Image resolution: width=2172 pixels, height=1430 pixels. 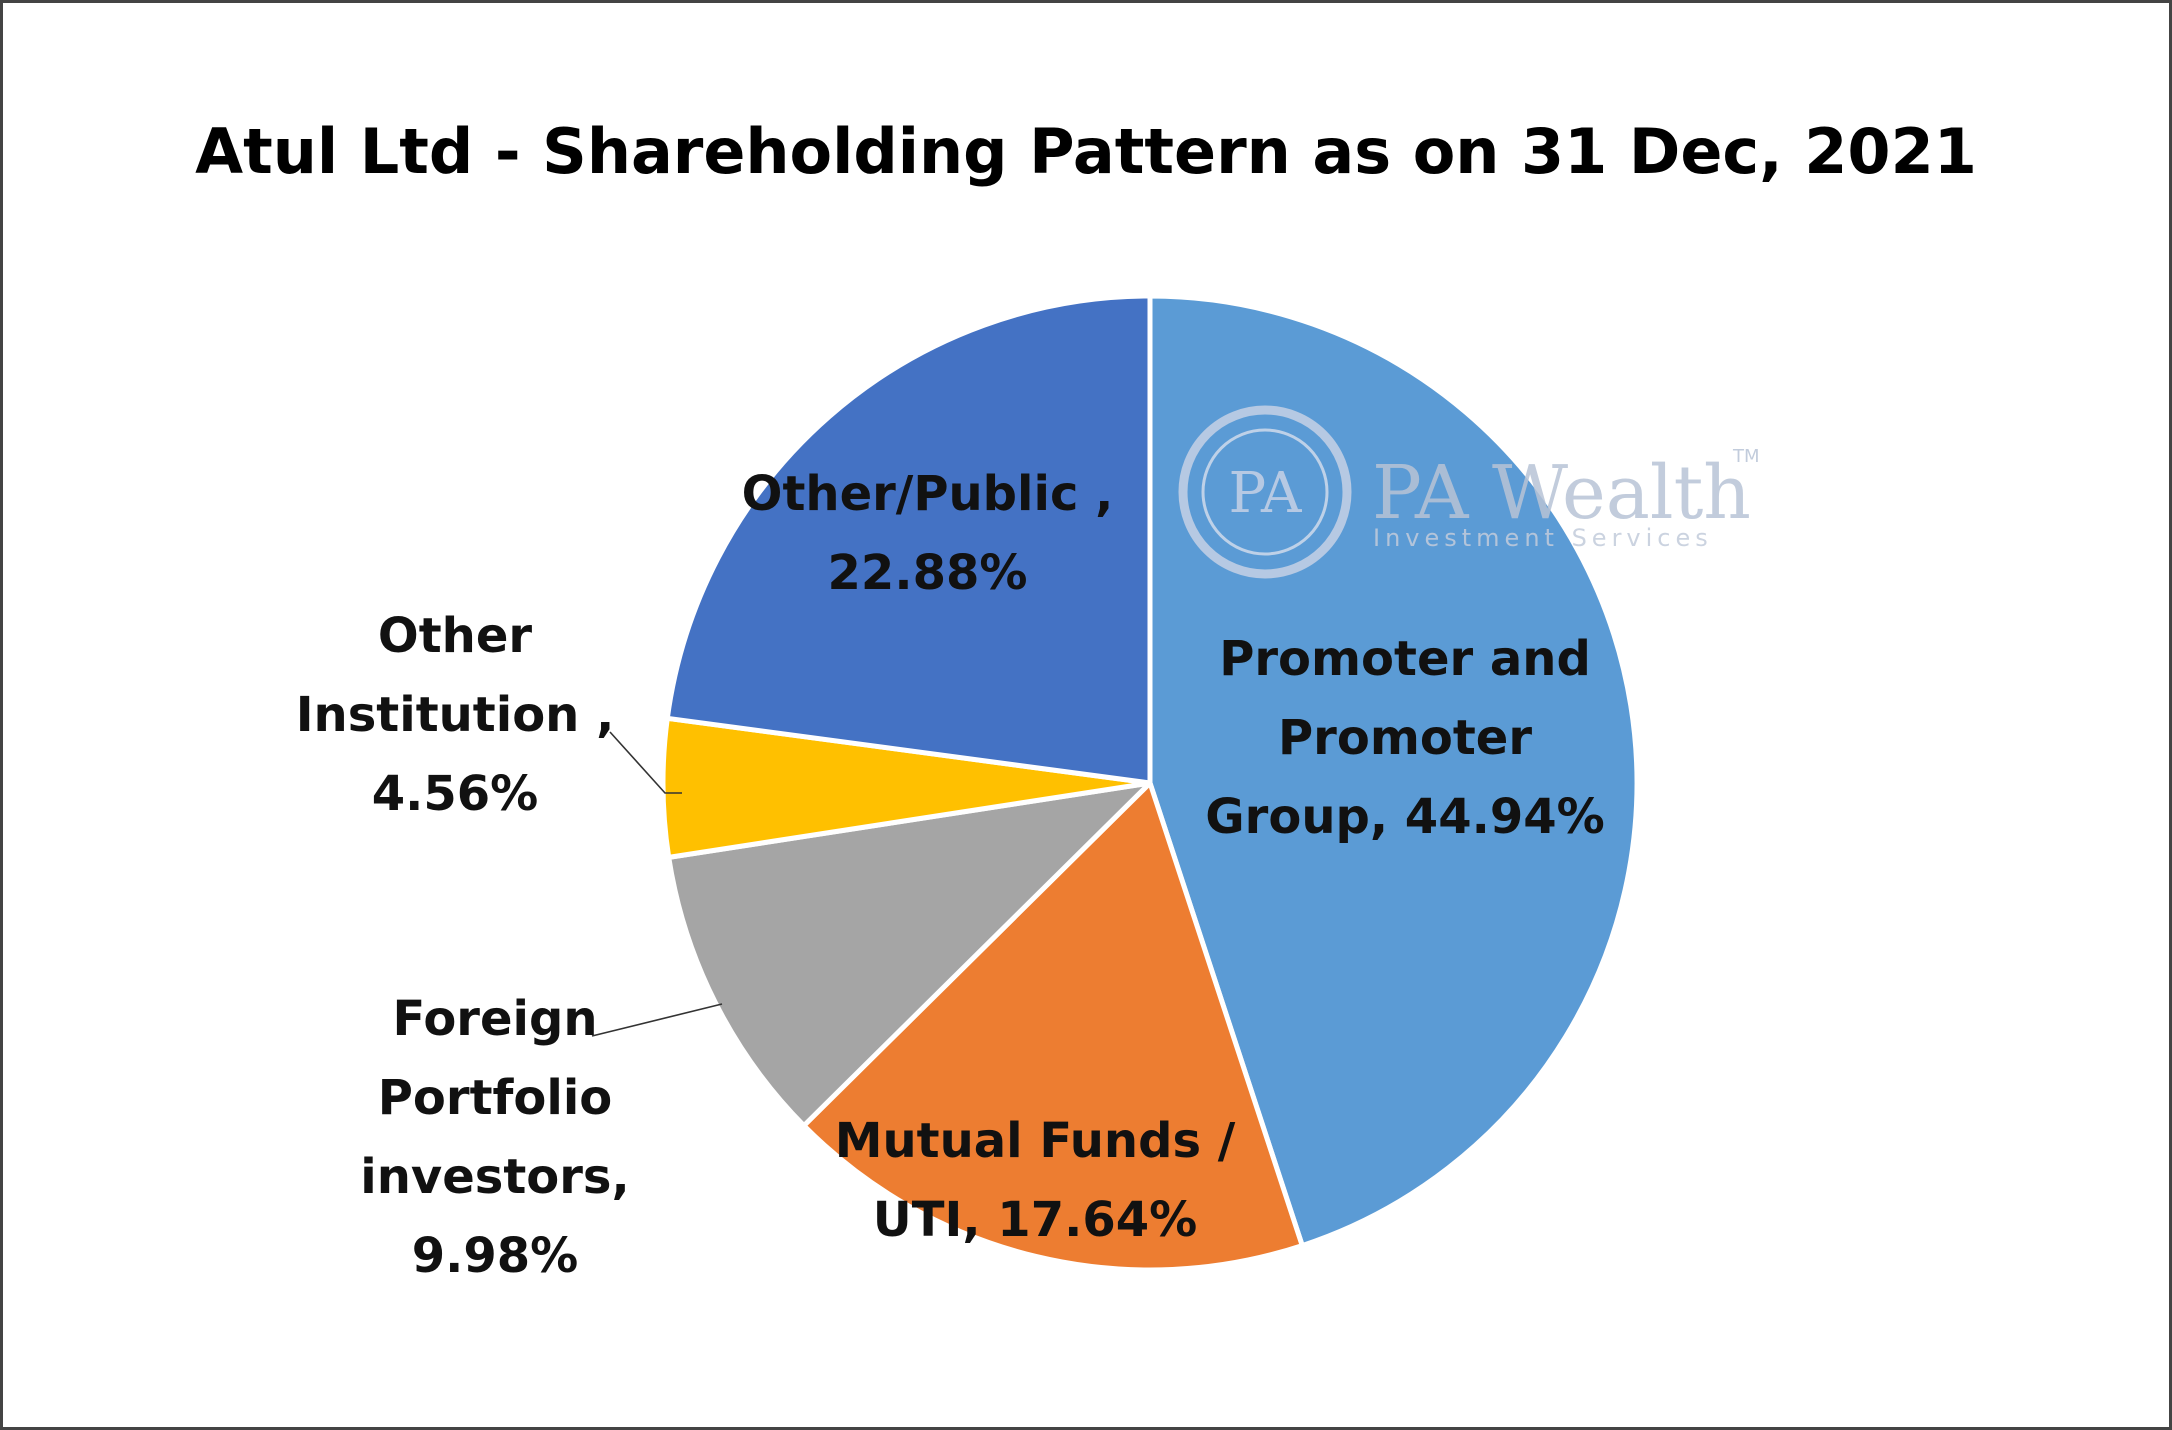 What do you see at coordinates (1035, 1181) in the screenshot?
I see `slice-label-mutual-funds: Mutual Funds / UTI, 17.64%` at bounding box center [1035, 1181].